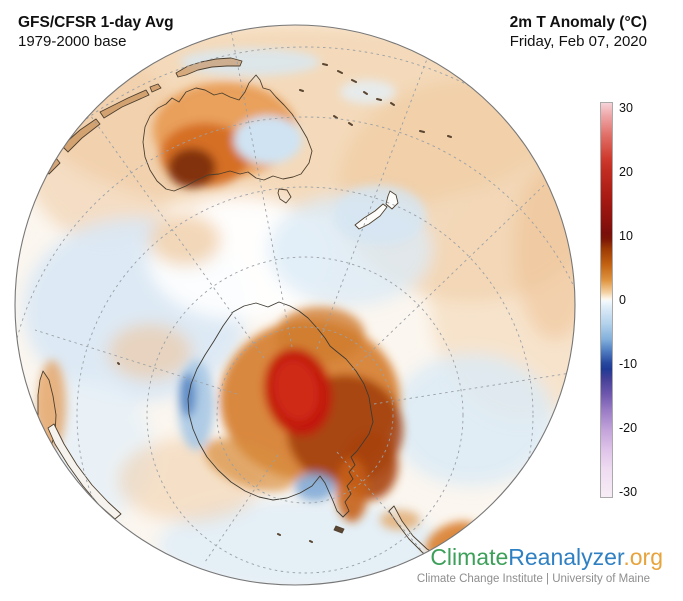 The image size is (683, 601). I want to click on antarctica-coastline, so click(280, 409).